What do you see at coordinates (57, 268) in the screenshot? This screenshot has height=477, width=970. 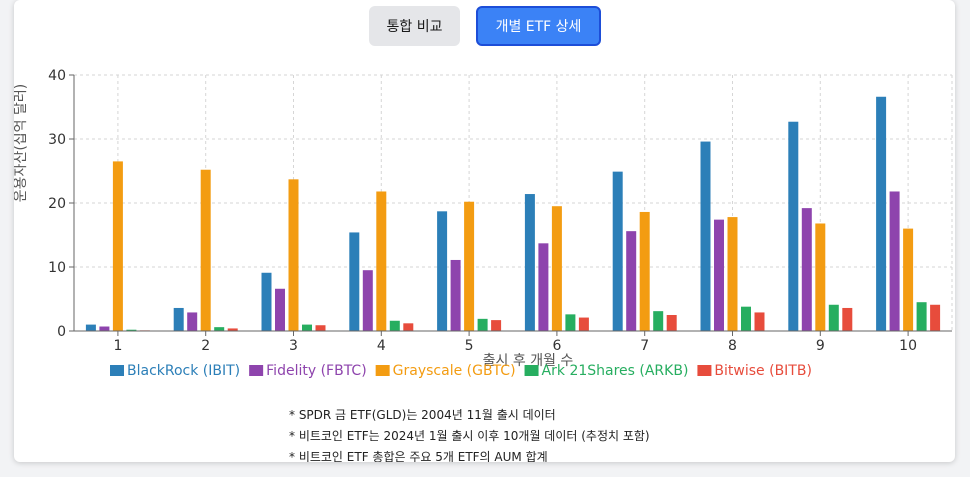 I see `y-tick-label: 10` at bounding box center [57, 268].